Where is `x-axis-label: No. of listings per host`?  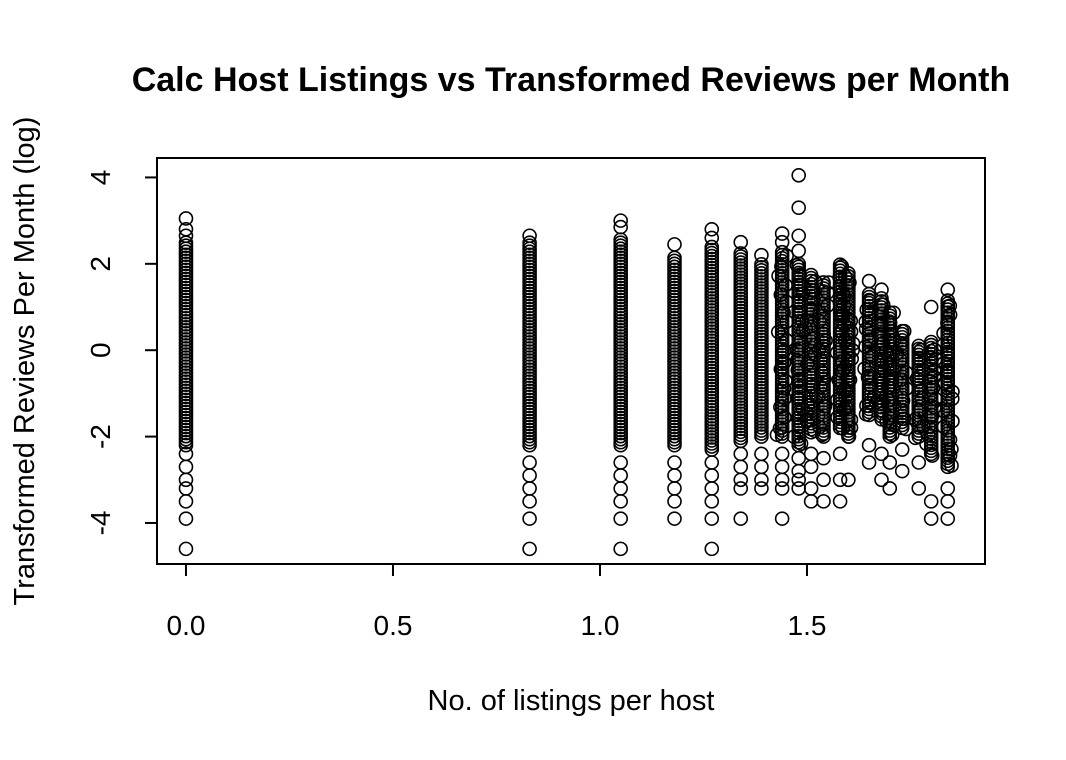 x-axis-label: No. of listings per host is located at coordinates (571, 701).